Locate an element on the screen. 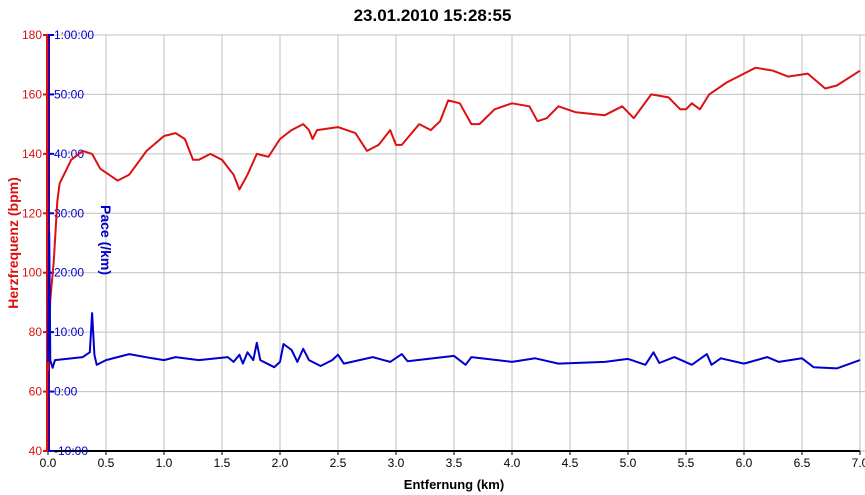  x-tick-label: 2.5 is located at coordinates (338, 463).